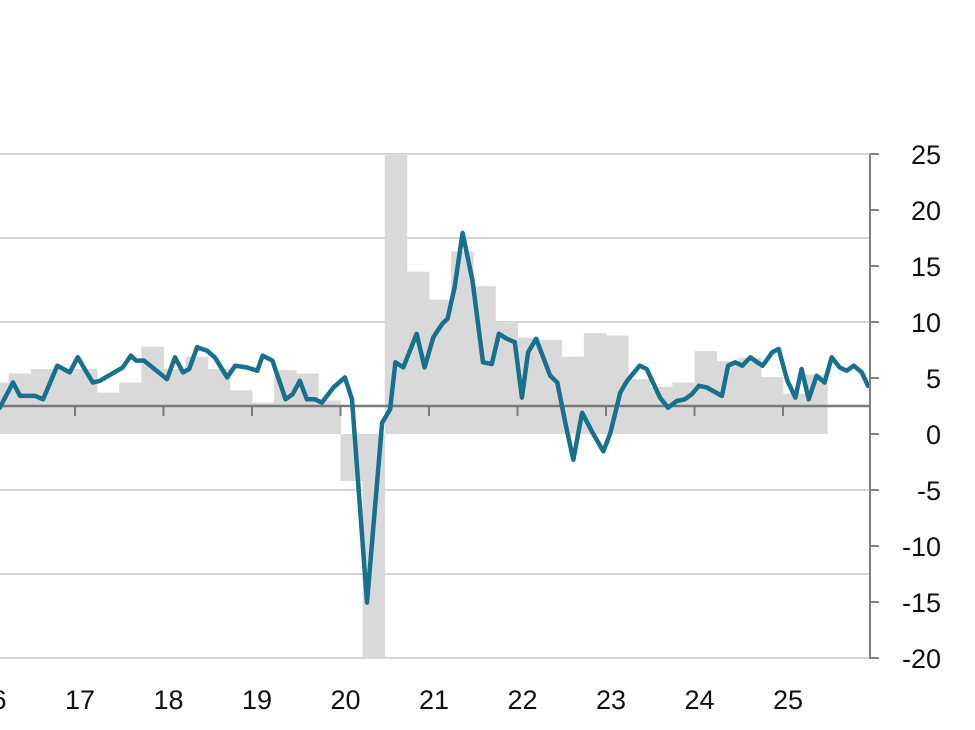  I want to click on x-tick-label: 16, so click(3, 700).